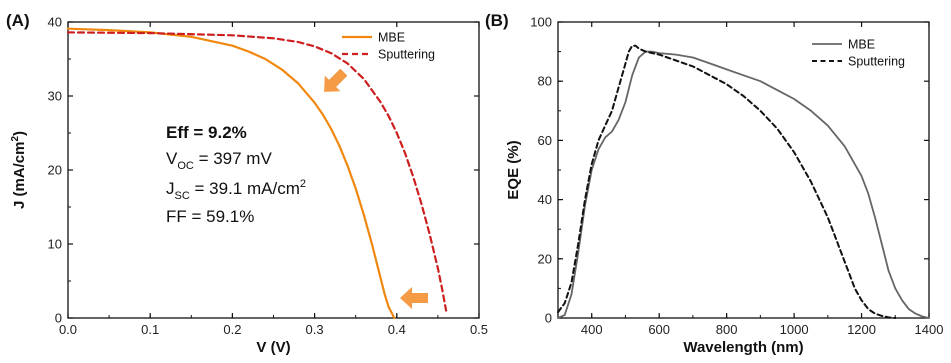 This screenshot has width=951, height=363. What do you see at coordinates (743, 347) in the screenshot?
I see `x-axis-label: Wavelength (nm)` at bounding box center [743, 347].